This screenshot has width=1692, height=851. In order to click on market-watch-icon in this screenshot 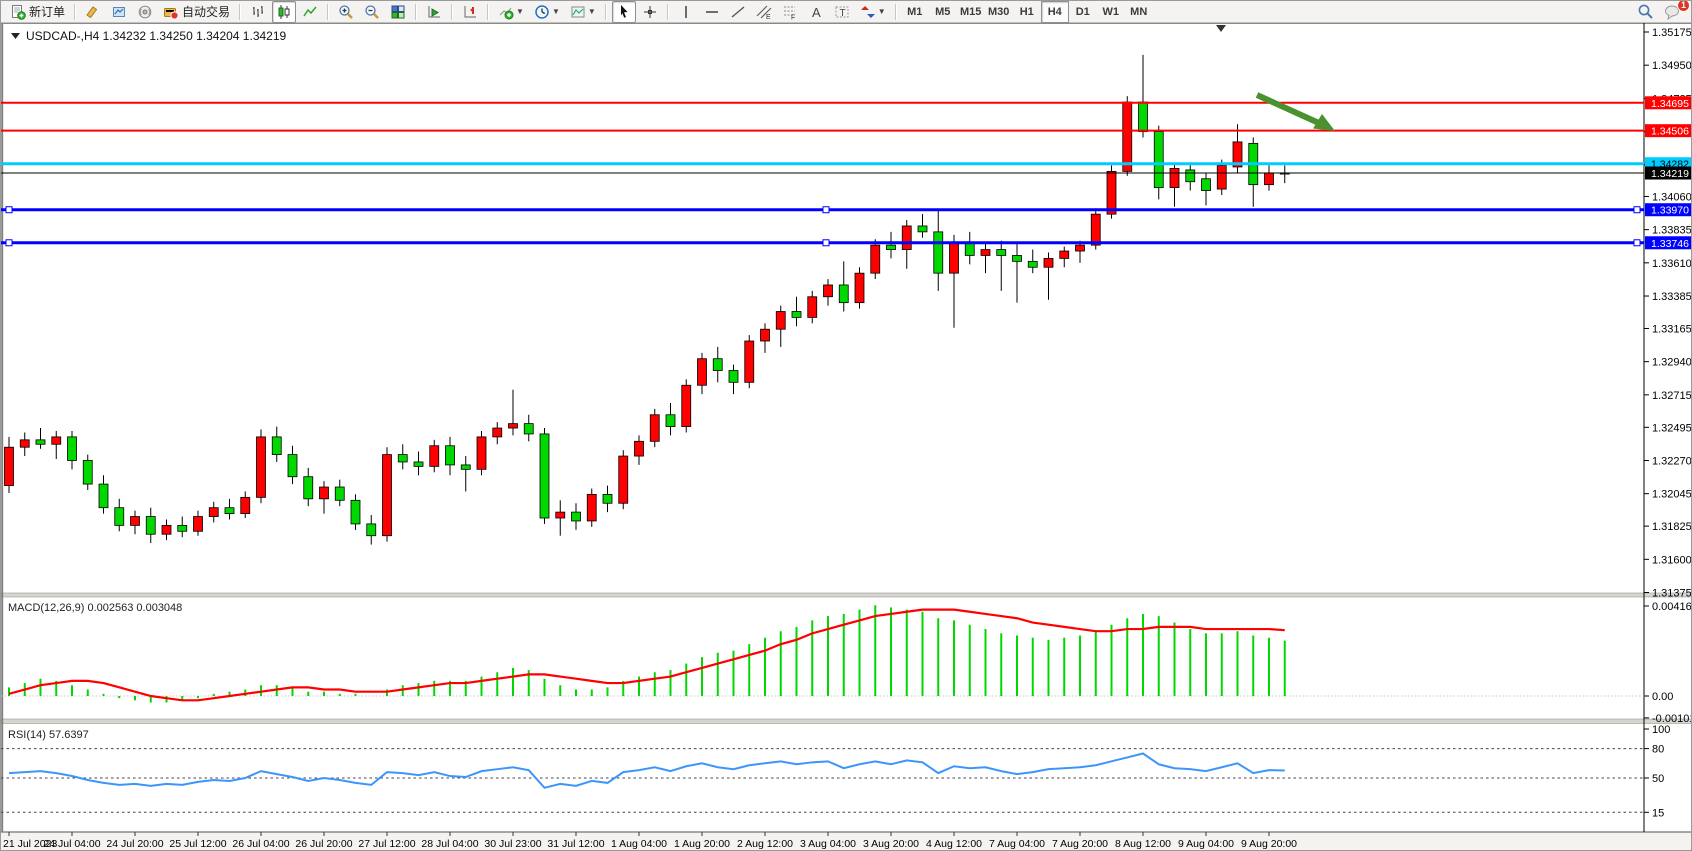, I will do `click(93, 12)`.